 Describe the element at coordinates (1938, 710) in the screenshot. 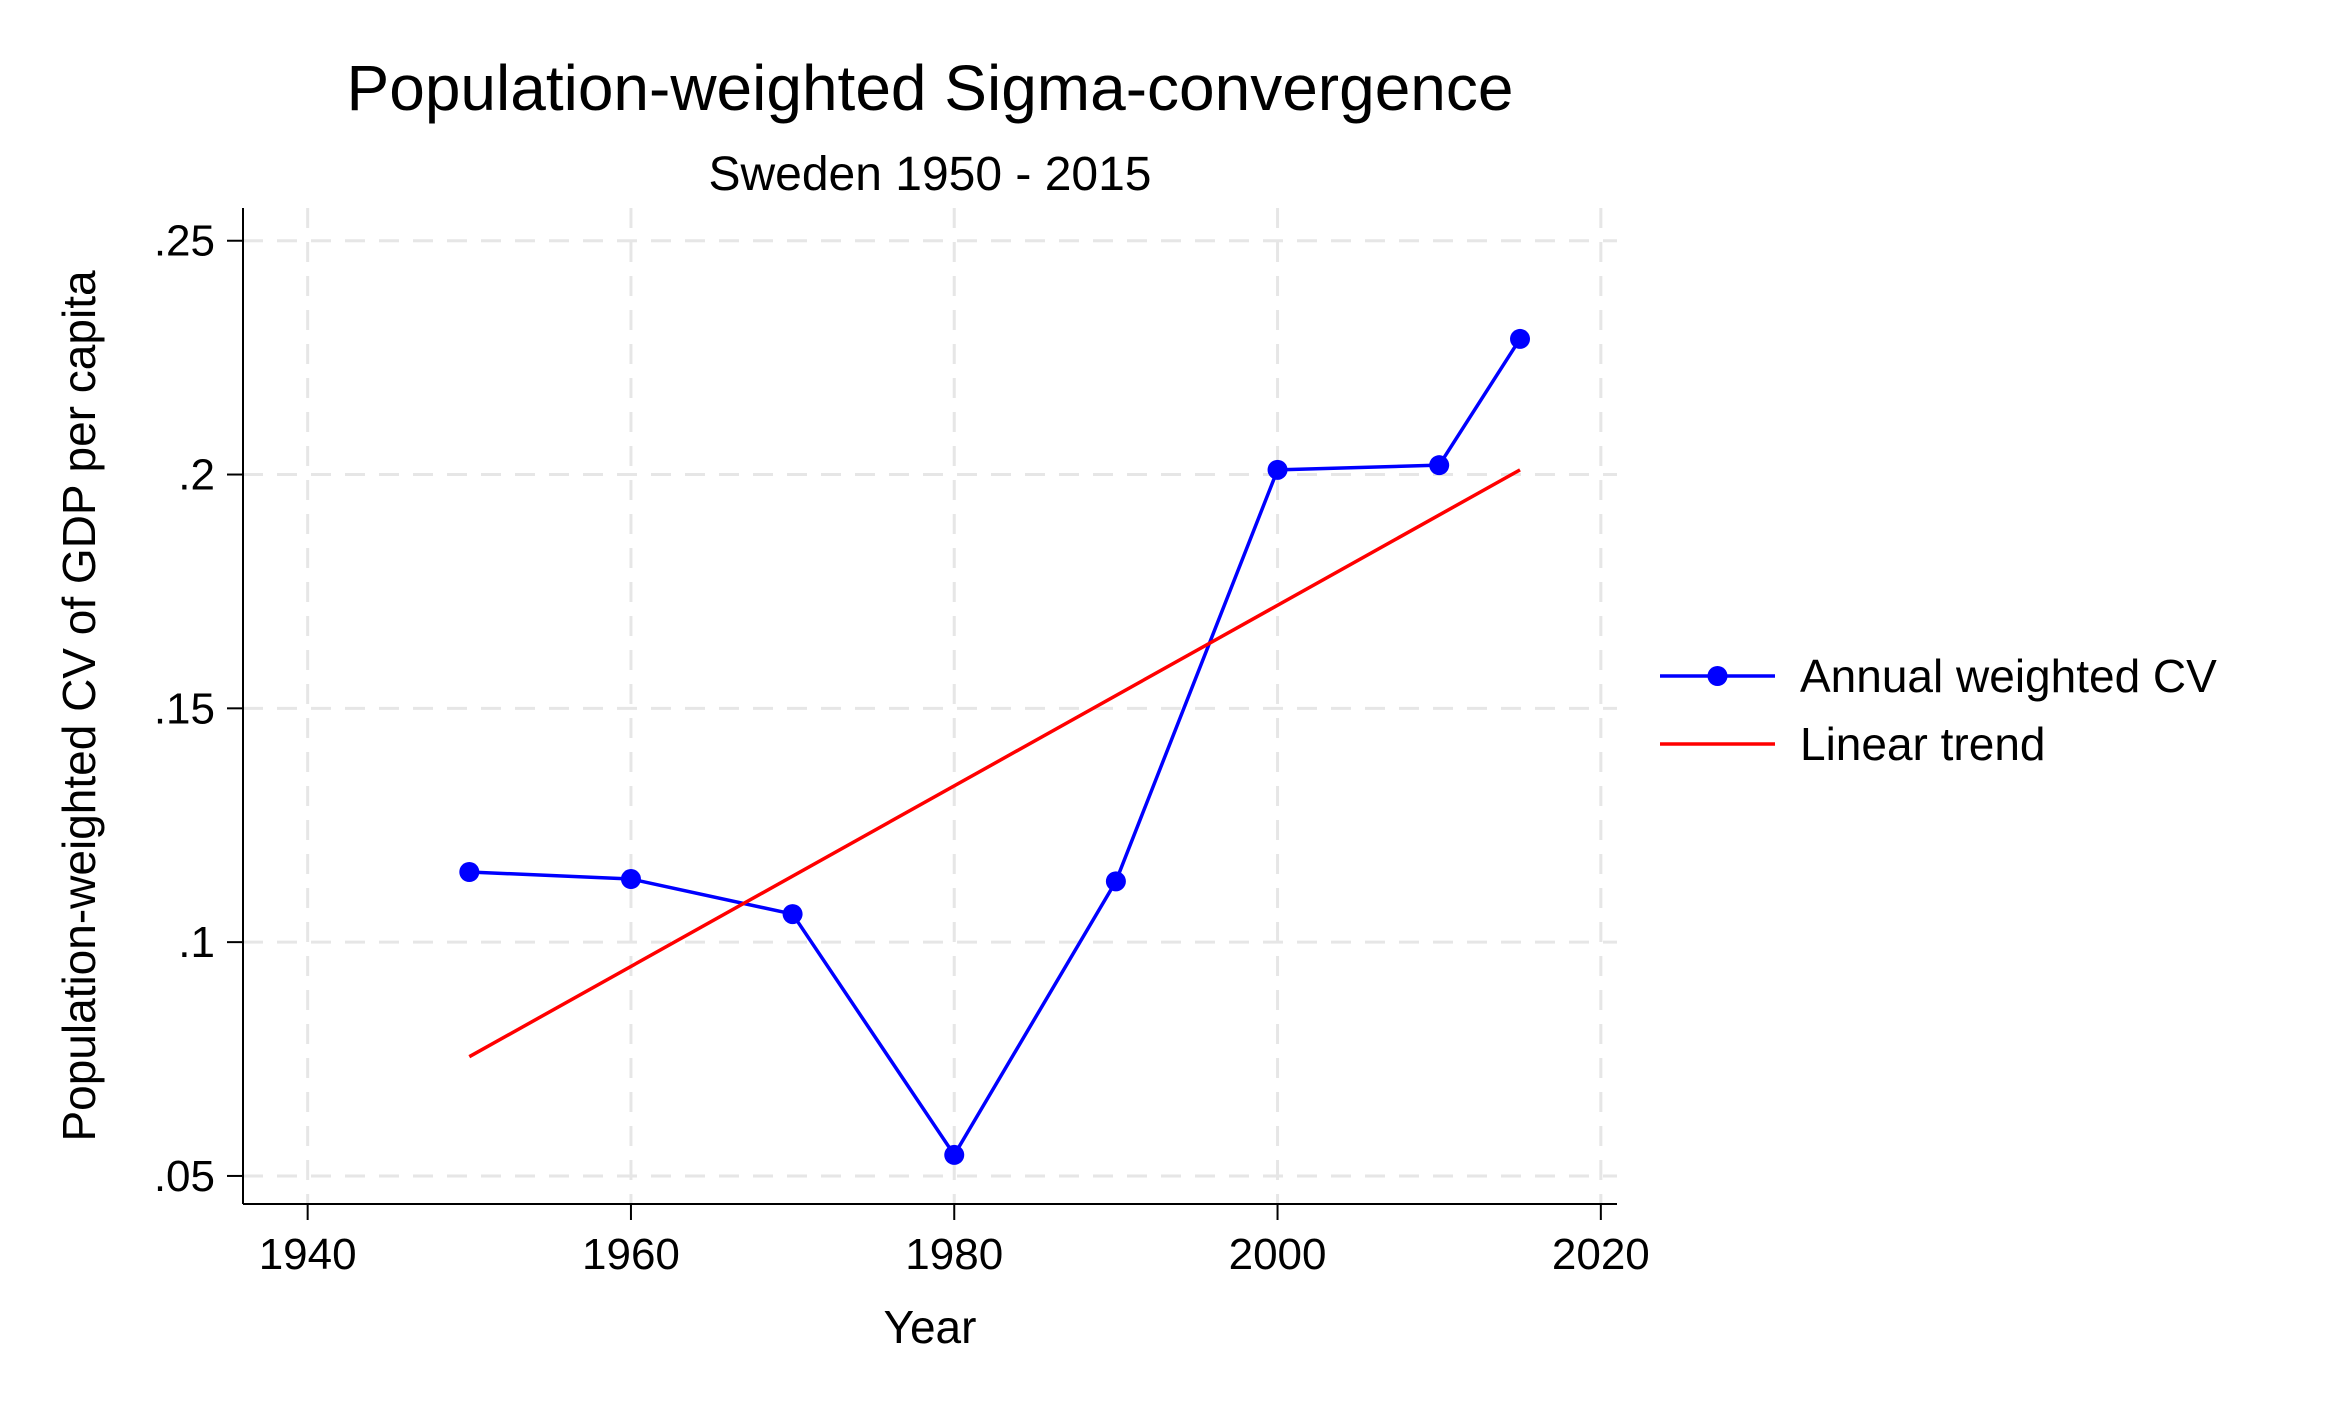

I see `legend: Annual weighted CV Linear trend` at that location.